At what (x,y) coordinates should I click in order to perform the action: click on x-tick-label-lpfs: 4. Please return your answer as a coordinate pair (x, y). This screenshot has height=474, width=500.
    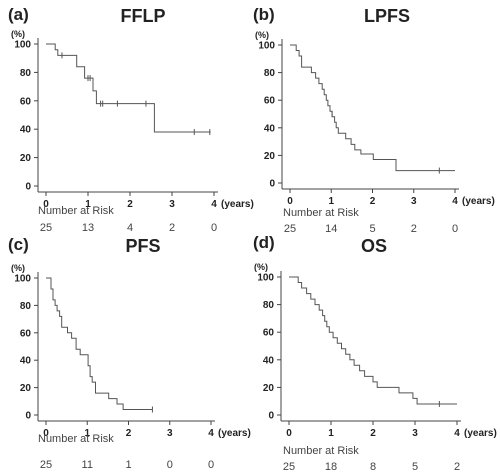
    Looking at the image, I should click on (455, 201).